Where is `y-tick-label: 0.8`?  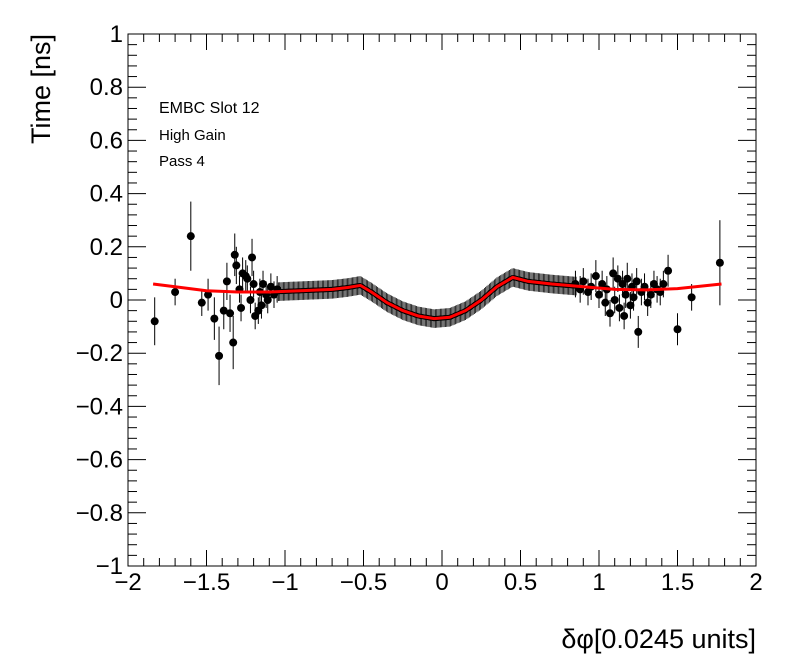 y-tick-label: 0.8 is located at coordinates (106, 87).